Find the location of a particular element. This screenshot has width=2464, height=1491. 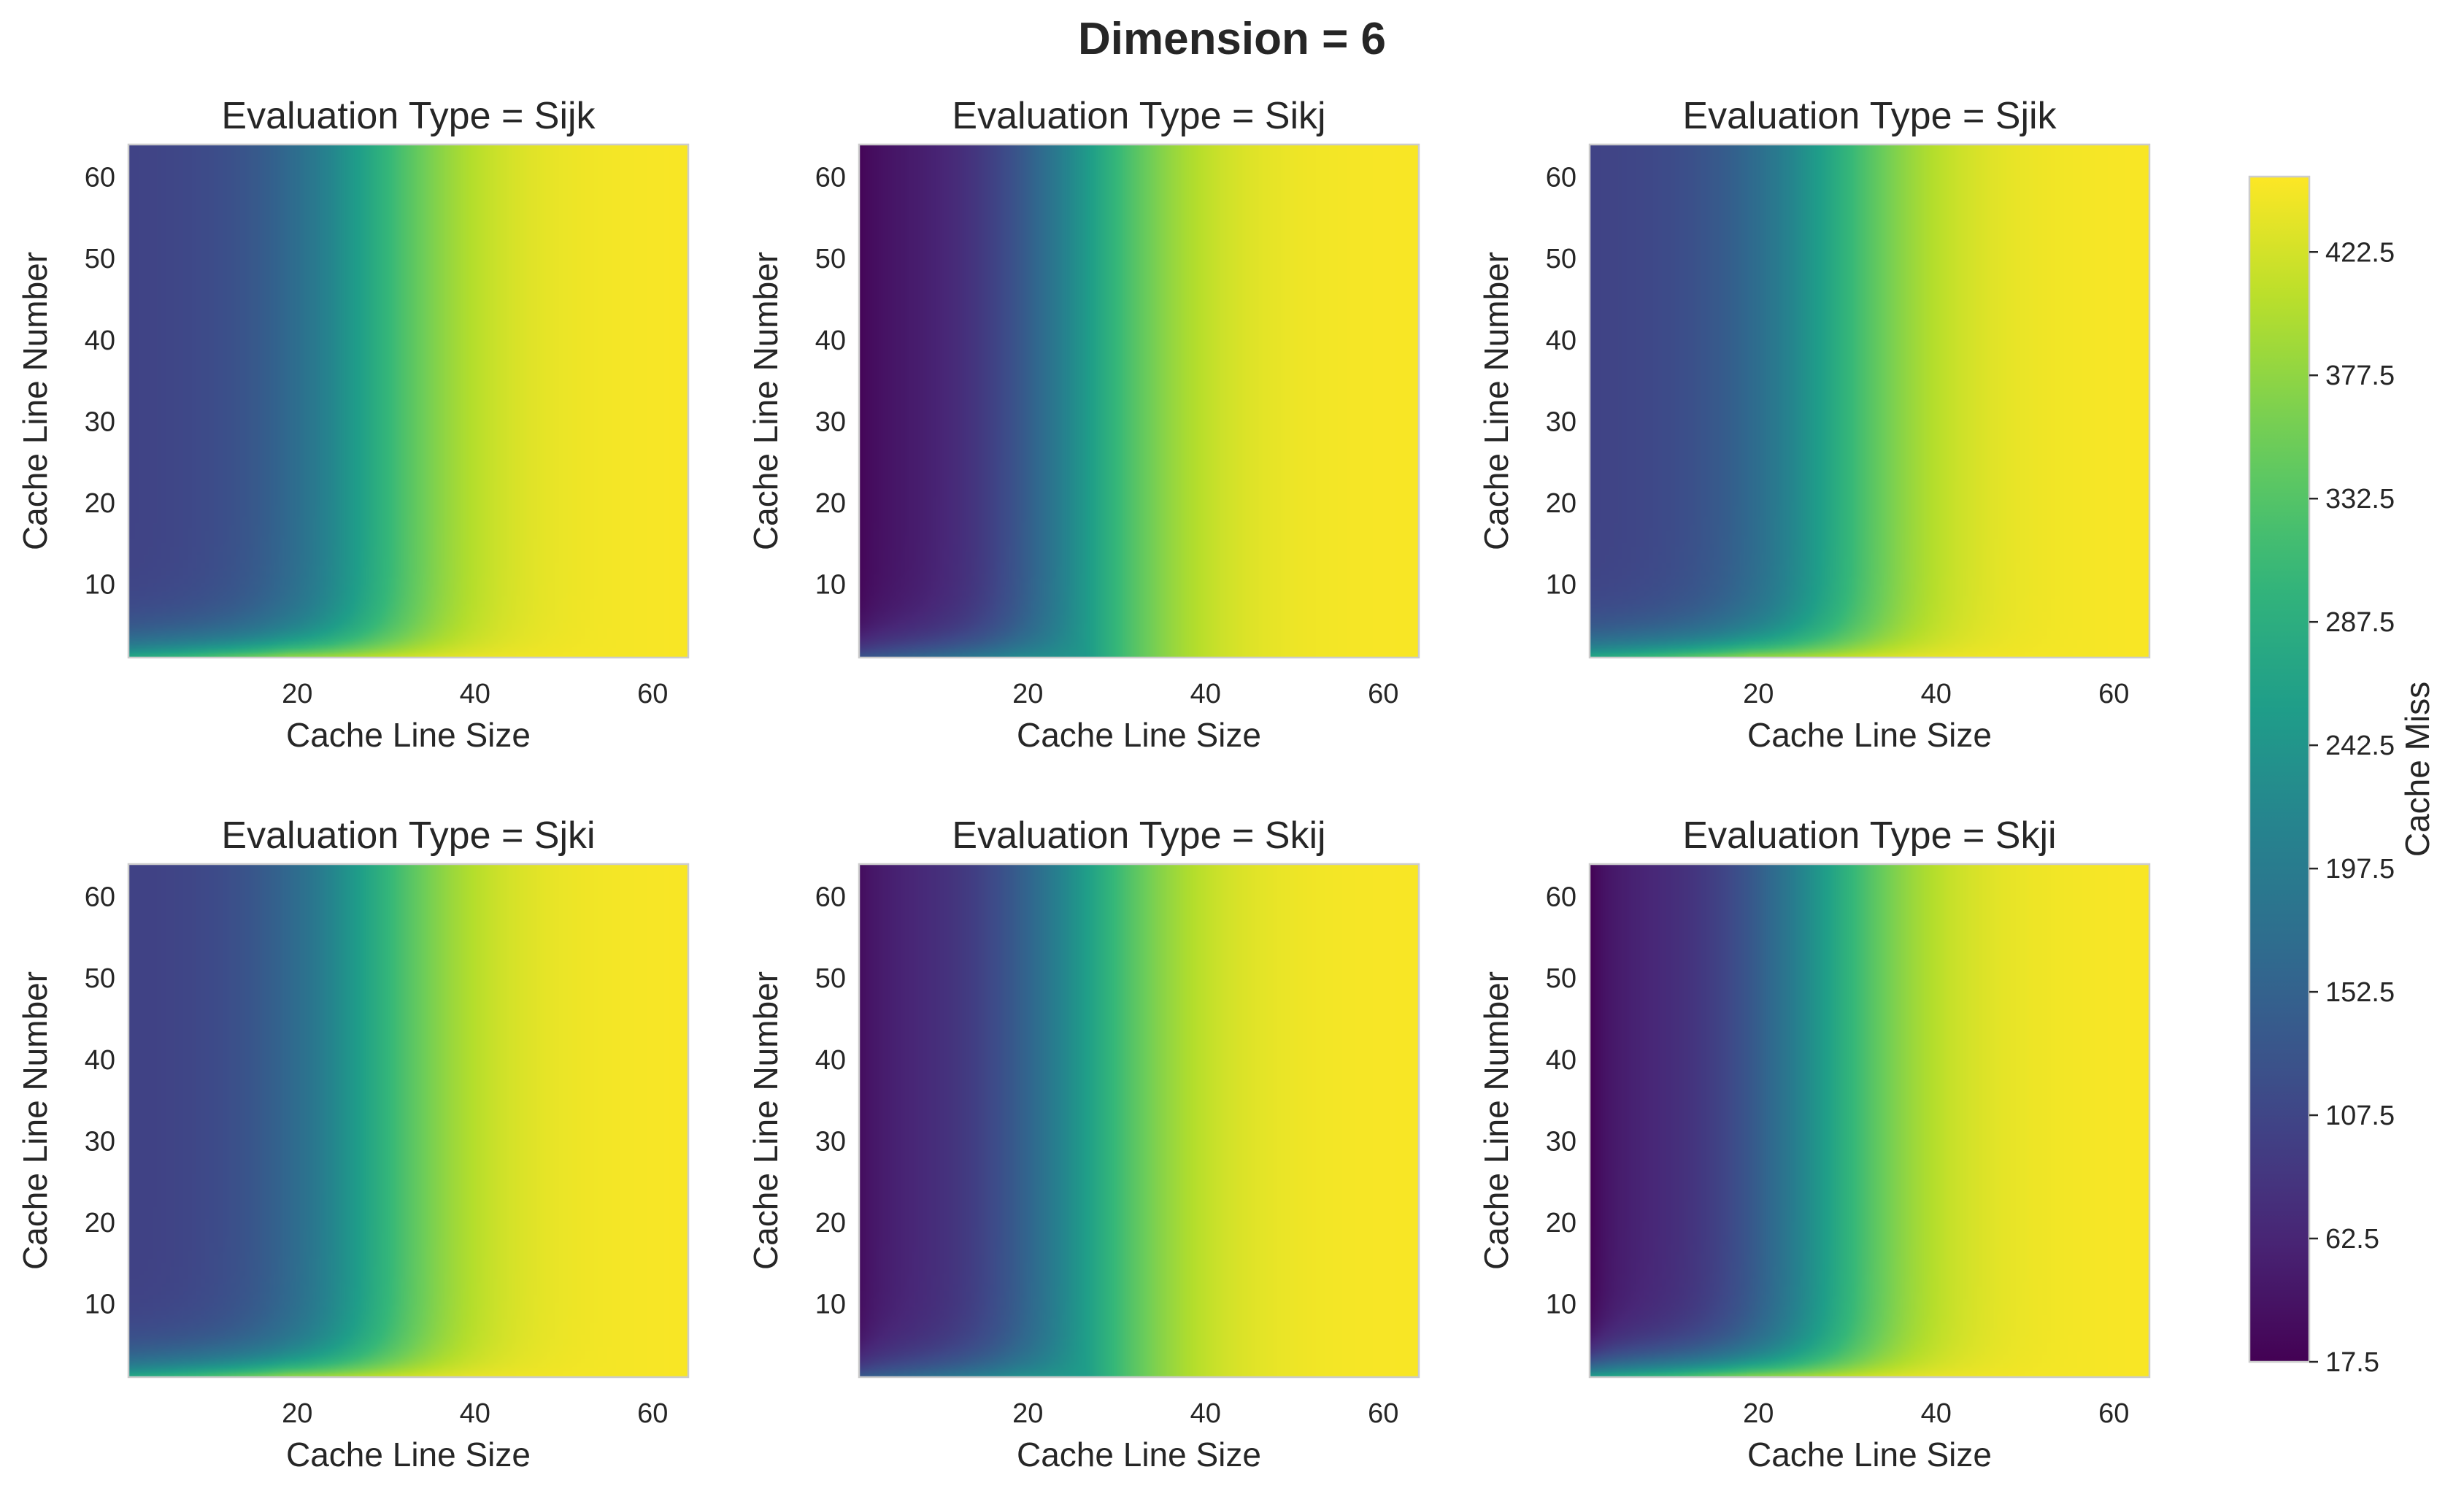

subplot-title: Evaluation Type = Skij is located at coordinates (1138, 835).